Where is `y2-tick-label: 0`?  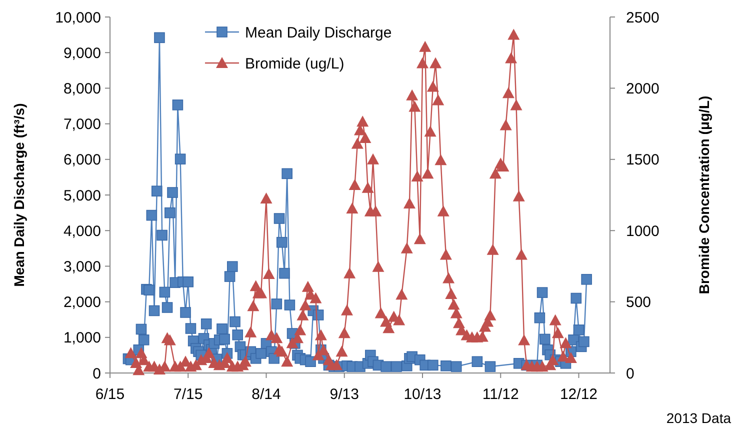 y2-tick-label: 0 is located at coordinates (630, 373).